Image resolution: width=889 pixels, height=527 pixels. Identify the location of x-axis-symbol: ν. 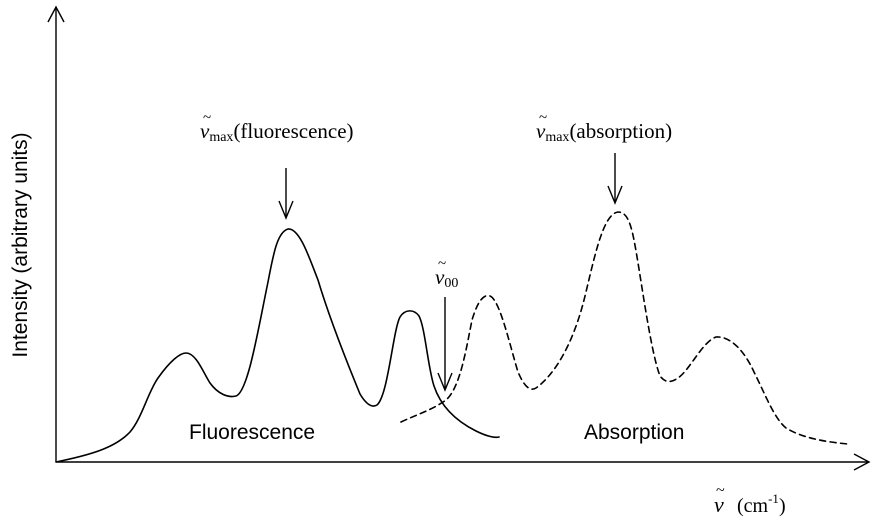
(719, 504).